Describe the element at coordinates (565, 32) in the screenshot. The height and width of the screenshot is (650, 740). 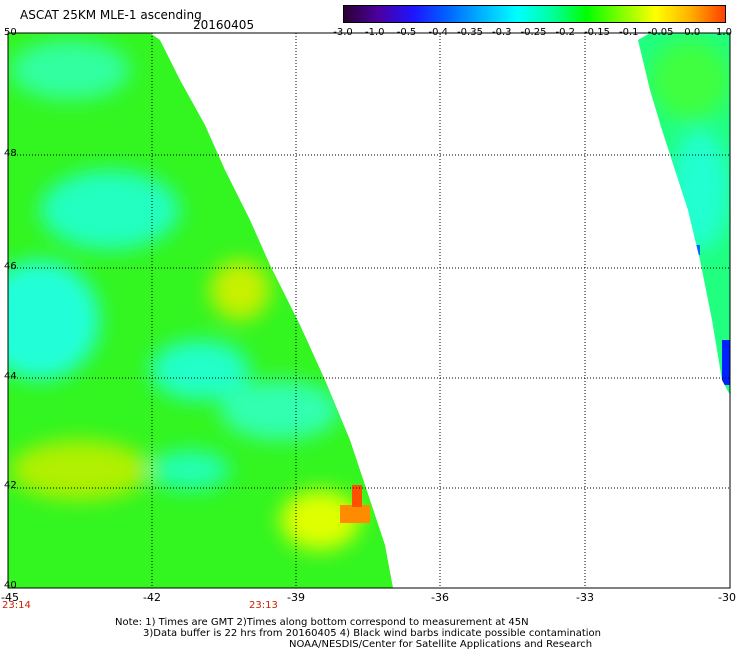
I see `colorbar-tick: -0.2` at that location.